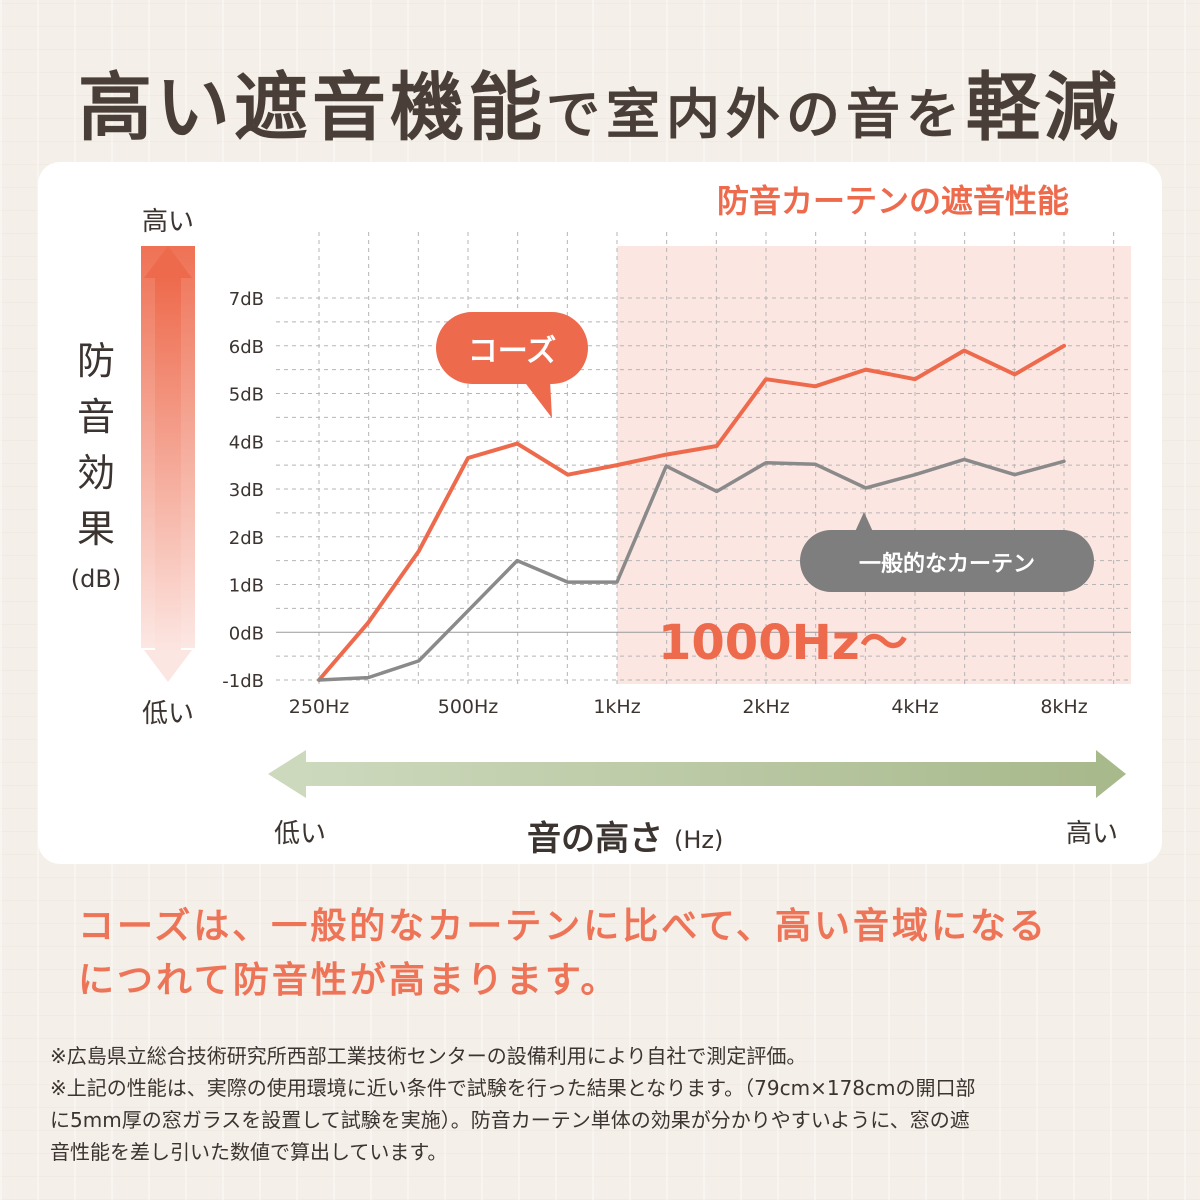 The width and height of the screenshot is (1200, 1200). What do you see at coordinates (246, 299) in the screenshot?
I see `y-tick-label: 7dB` at bounding box center [246, 299].